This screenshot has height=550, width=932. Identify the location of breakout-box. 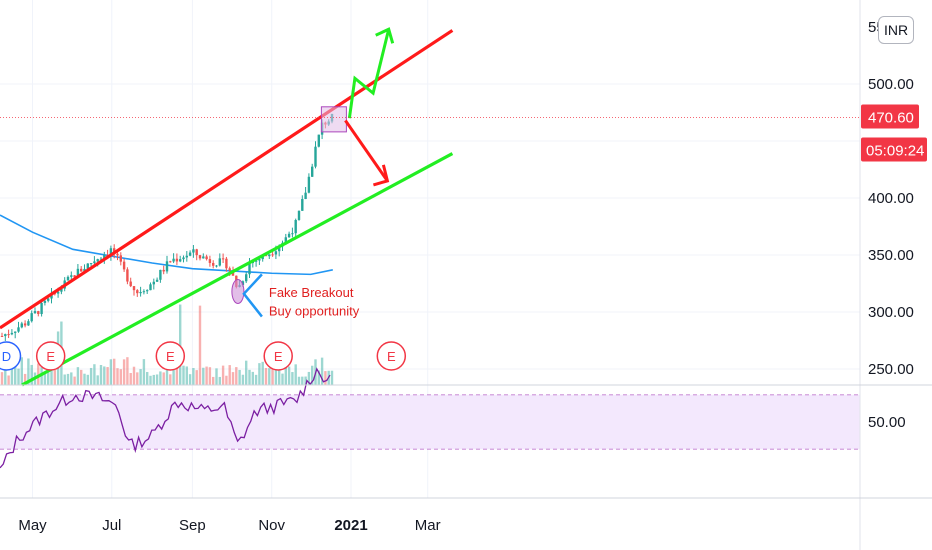
(333, 119).